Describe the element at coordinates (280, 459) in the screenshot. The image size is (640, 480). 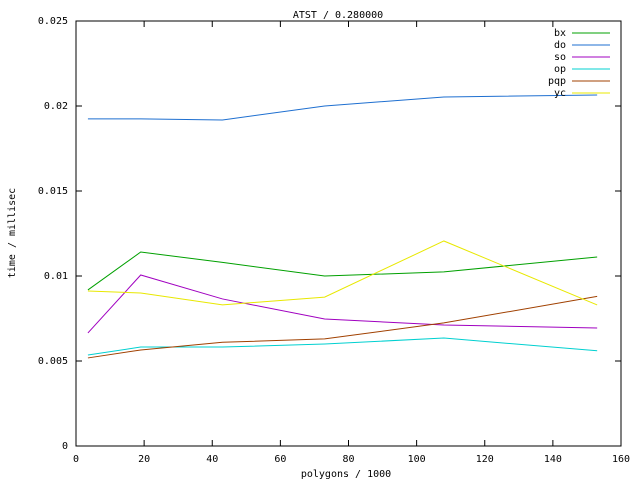
I see `x-tick-label: 60` at that location.